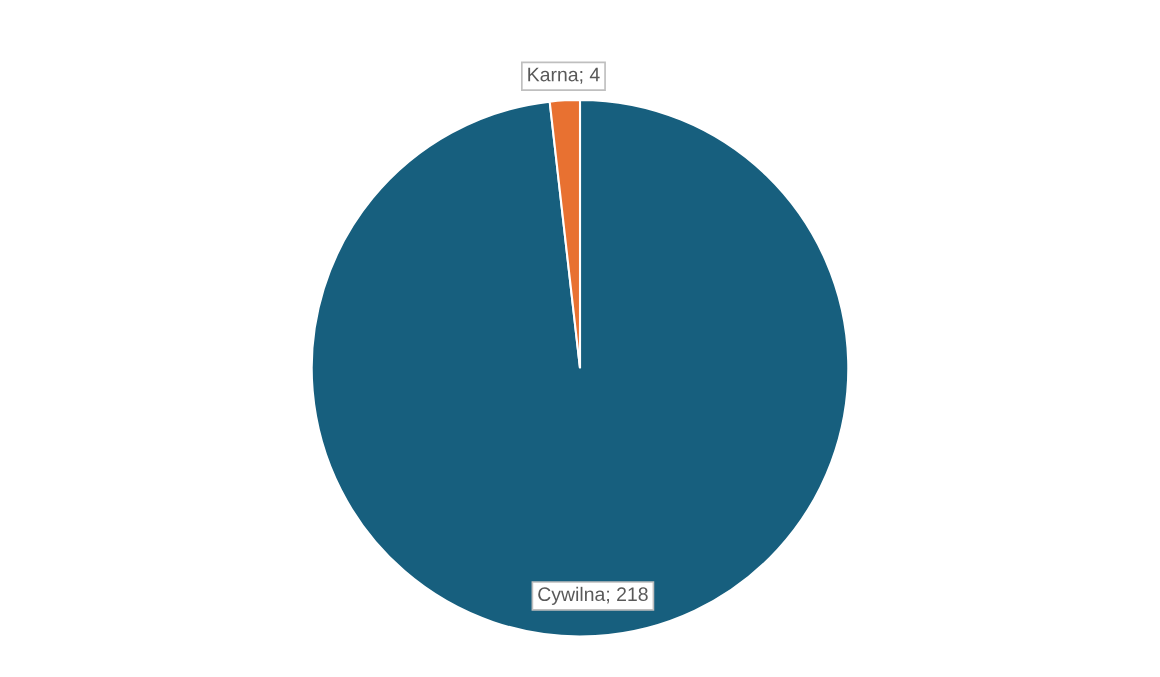  I want to click on slice-label: Cywilna, so click(572, 595).